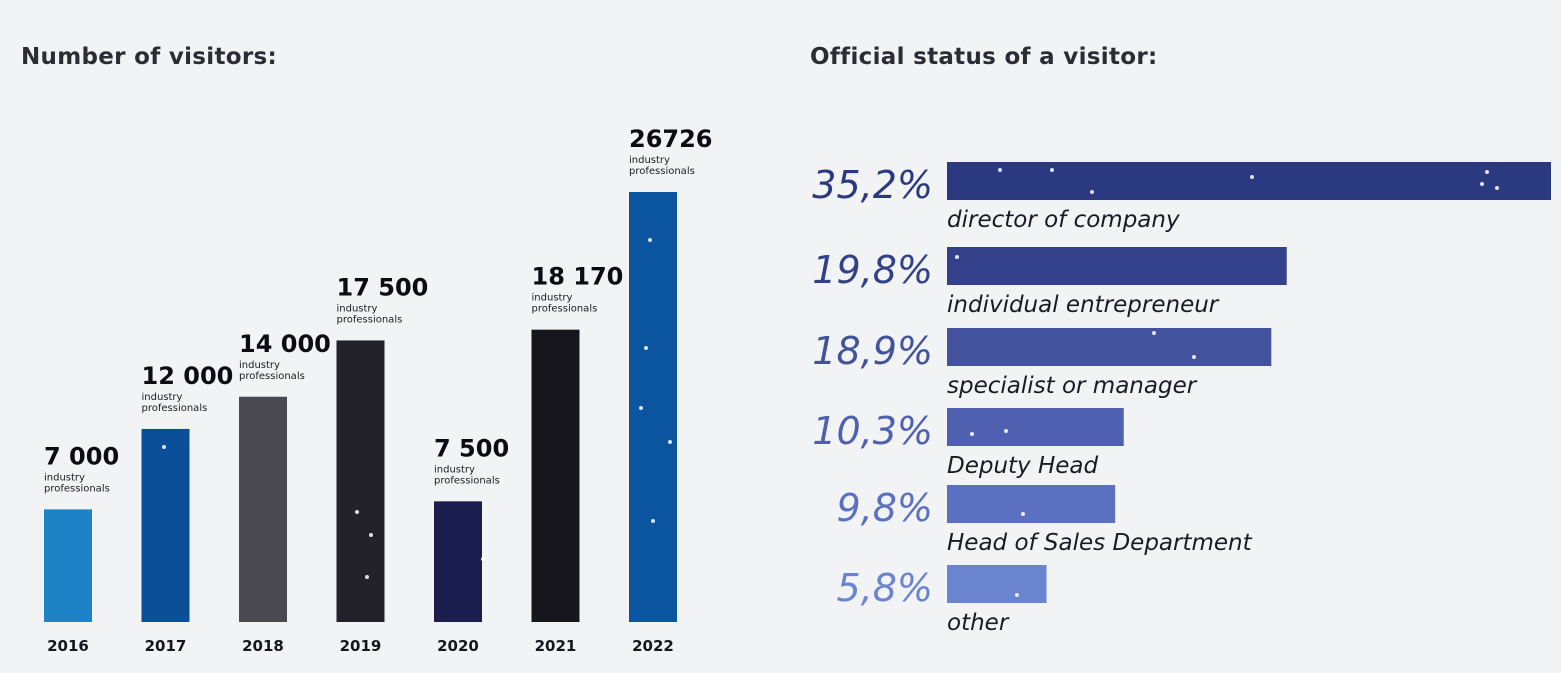 This screenshot has width=1561, height=673. I want to click on bar-value-label: 14 000, so click(285, 344).